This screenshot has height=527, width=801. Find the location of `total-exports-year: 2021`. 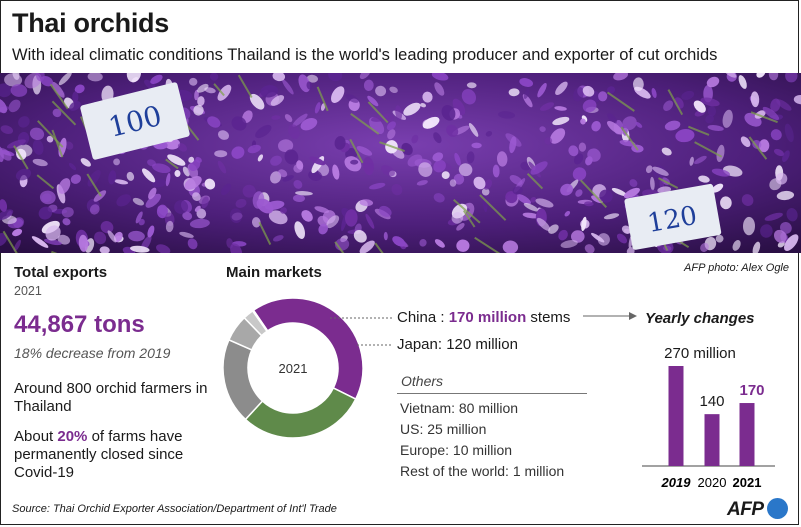

total-exports-year: 2021 is located at coordinates (28, 291).